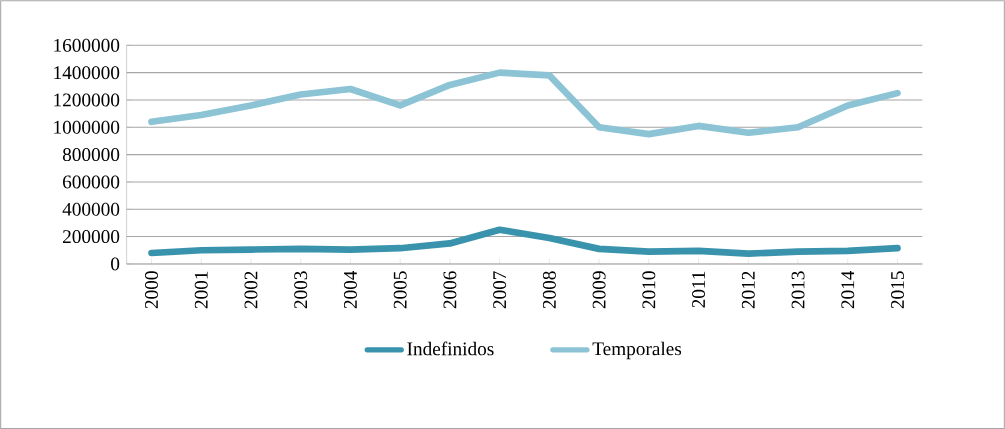 Image resolution: width=1005 pixels, height=429 pixels. Describe the element at coordinates (649, 290) in the screenshot. I see `x-tick-label: 2010` at that location.